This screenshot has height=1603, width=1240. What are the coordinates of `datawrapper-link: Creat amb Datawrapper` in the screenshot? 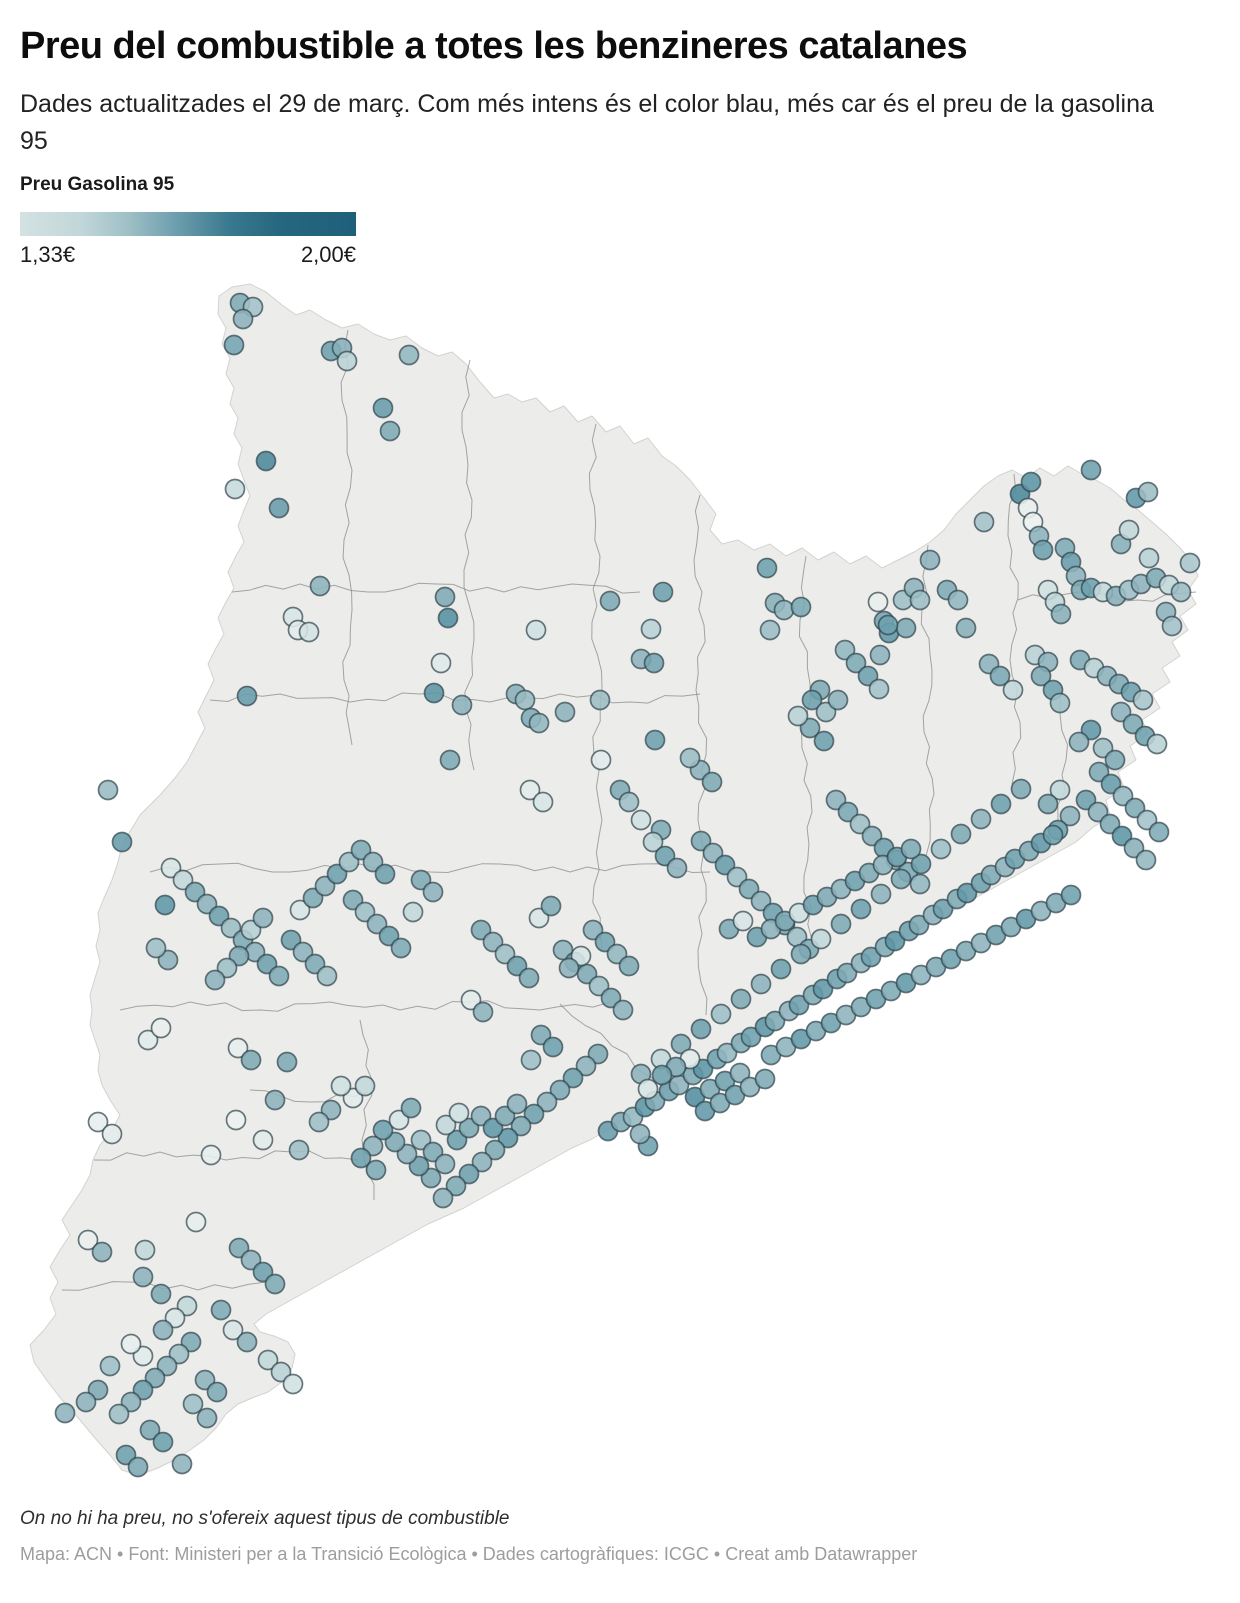 It's located at (821, 1554).